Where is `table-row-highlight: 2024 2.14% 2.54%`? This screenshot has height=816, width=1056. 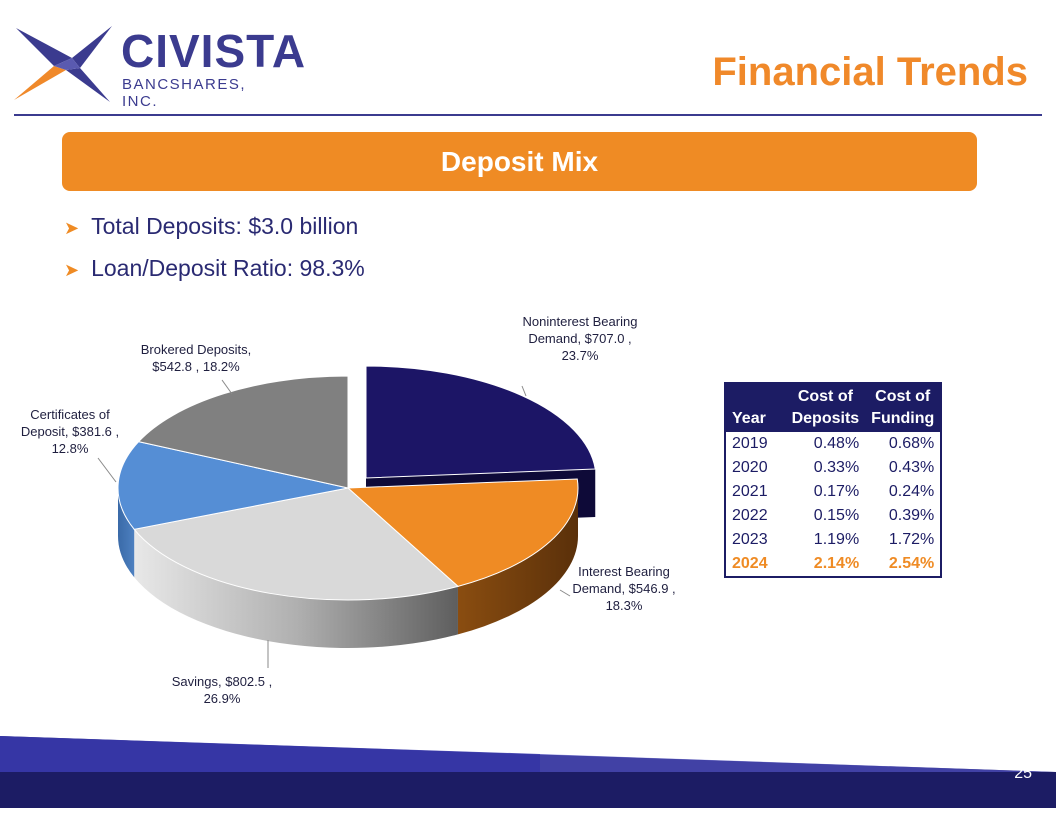 table-row-highlight: 2024 2.14% 2.54% is located at coordinates (833, 564).